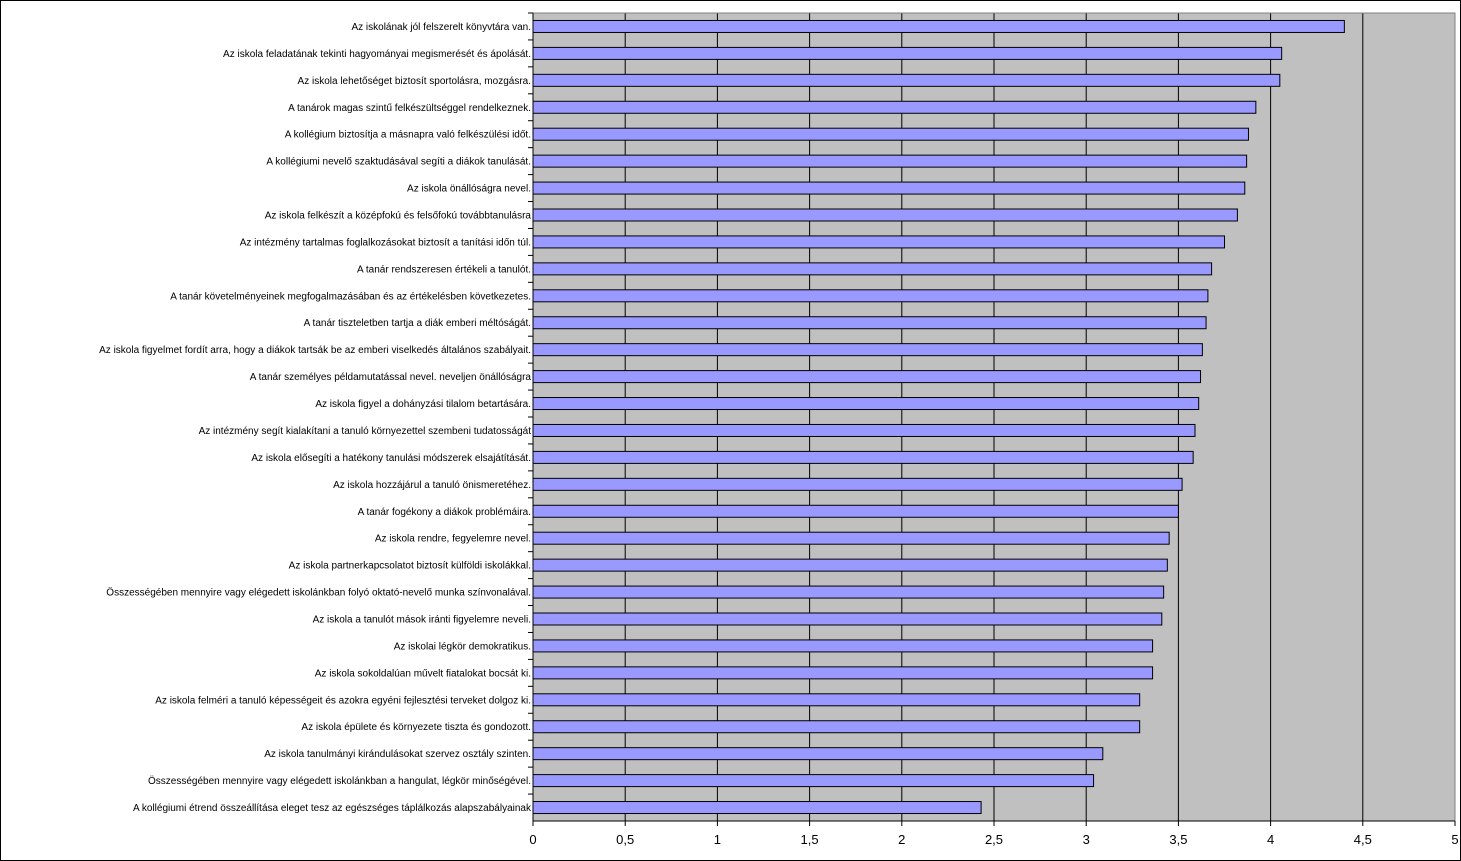  Describe the element at coordinates (1363, 839) in the screenshot. I see `x-tick-label: 4,5` at that location.